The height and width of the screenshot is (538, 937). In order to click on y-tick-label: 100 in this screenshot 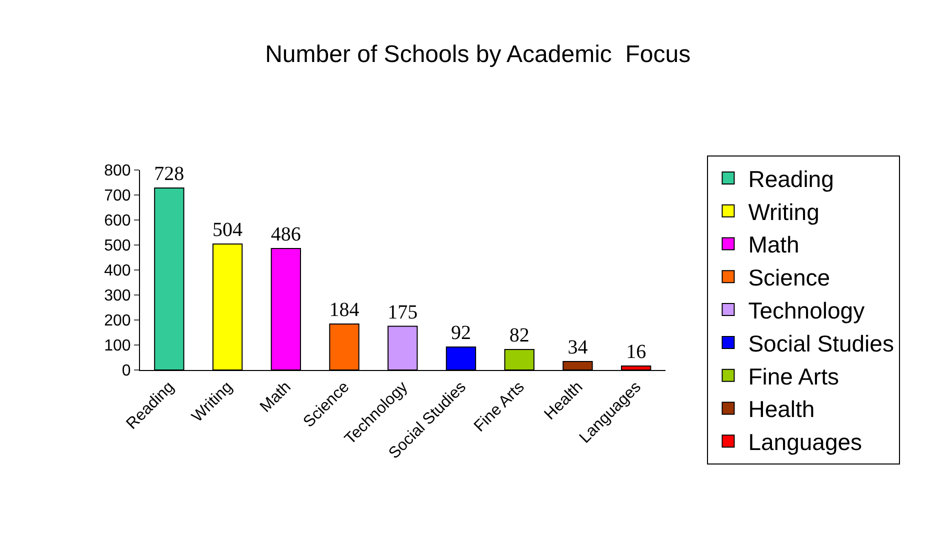, I will do `click(117, 346)`.